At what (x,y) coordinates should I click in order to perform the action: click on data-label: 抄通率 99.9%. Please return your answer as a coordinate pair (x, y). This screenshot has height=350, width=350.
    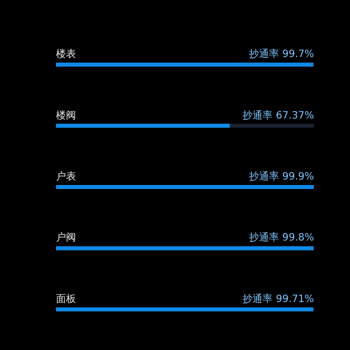
    Looking at the image, I should click on (281, 176).